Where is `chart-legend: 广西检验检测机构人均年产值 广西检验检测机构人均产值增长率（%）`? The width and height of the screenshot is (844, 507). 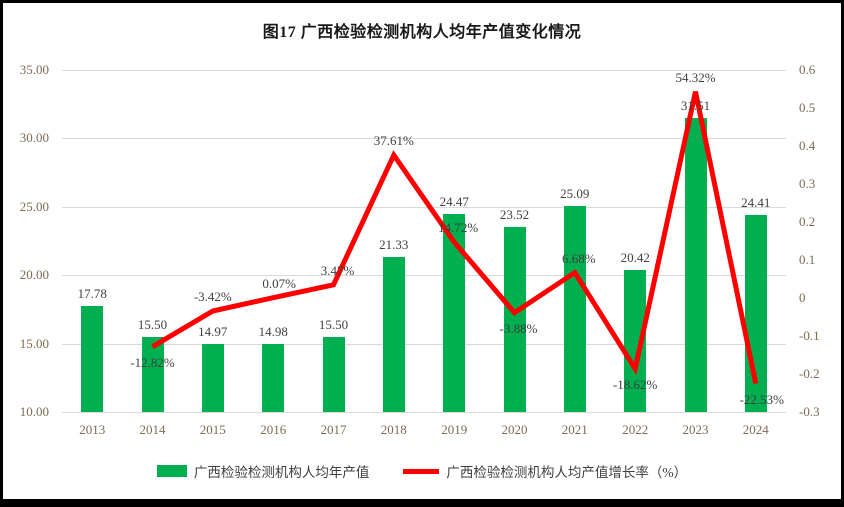
chart-legend: 广西检验检测机构人均年产值 广西检验检测机构人均产值增长率（%） is located at coordinates (422, 471).